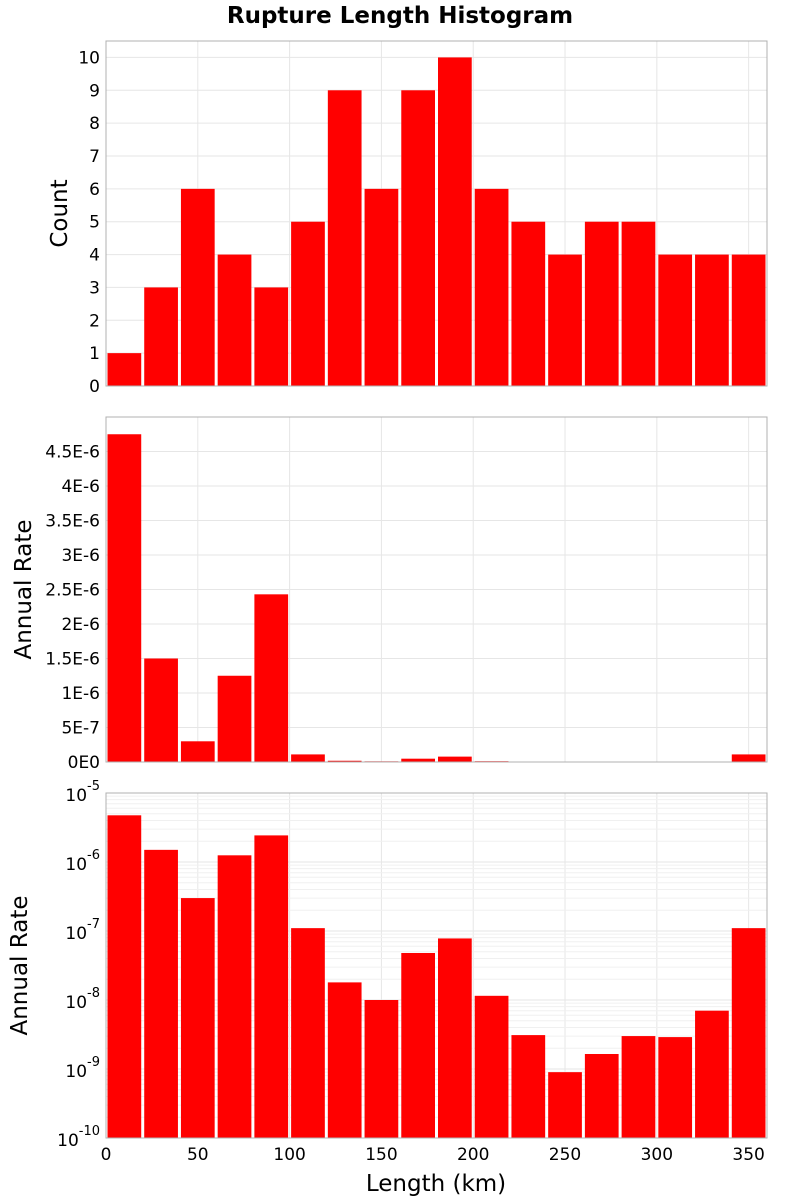 The image size is (800, 1200). I want to click on x-tick-label: 350, so click(748, 1155).